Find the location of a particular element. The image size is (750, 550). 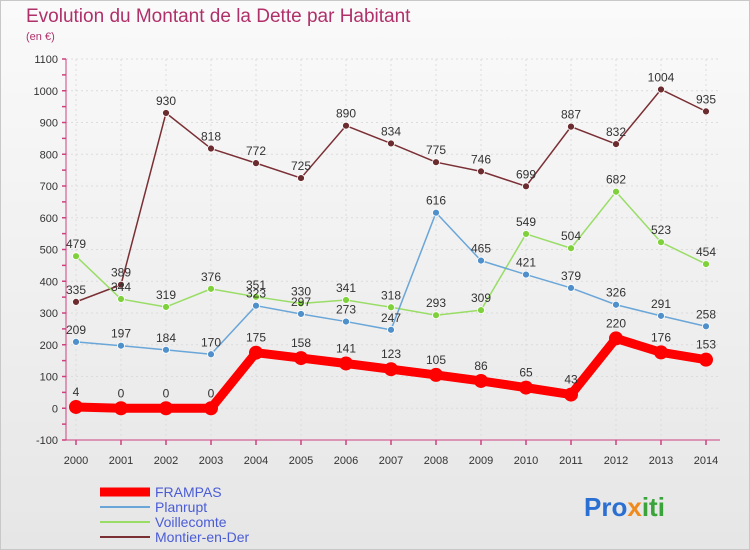

y-tick-label: 300 is located at coordinates (49, 314).